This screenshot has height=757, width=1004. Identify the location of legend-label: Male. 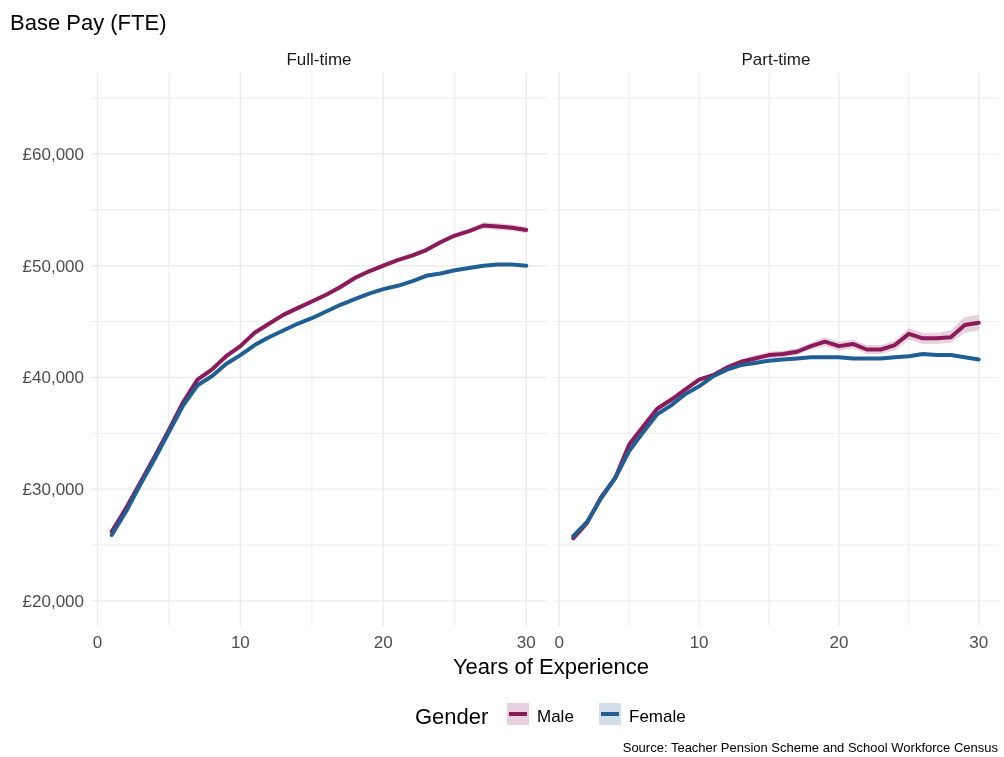
(555, 716).